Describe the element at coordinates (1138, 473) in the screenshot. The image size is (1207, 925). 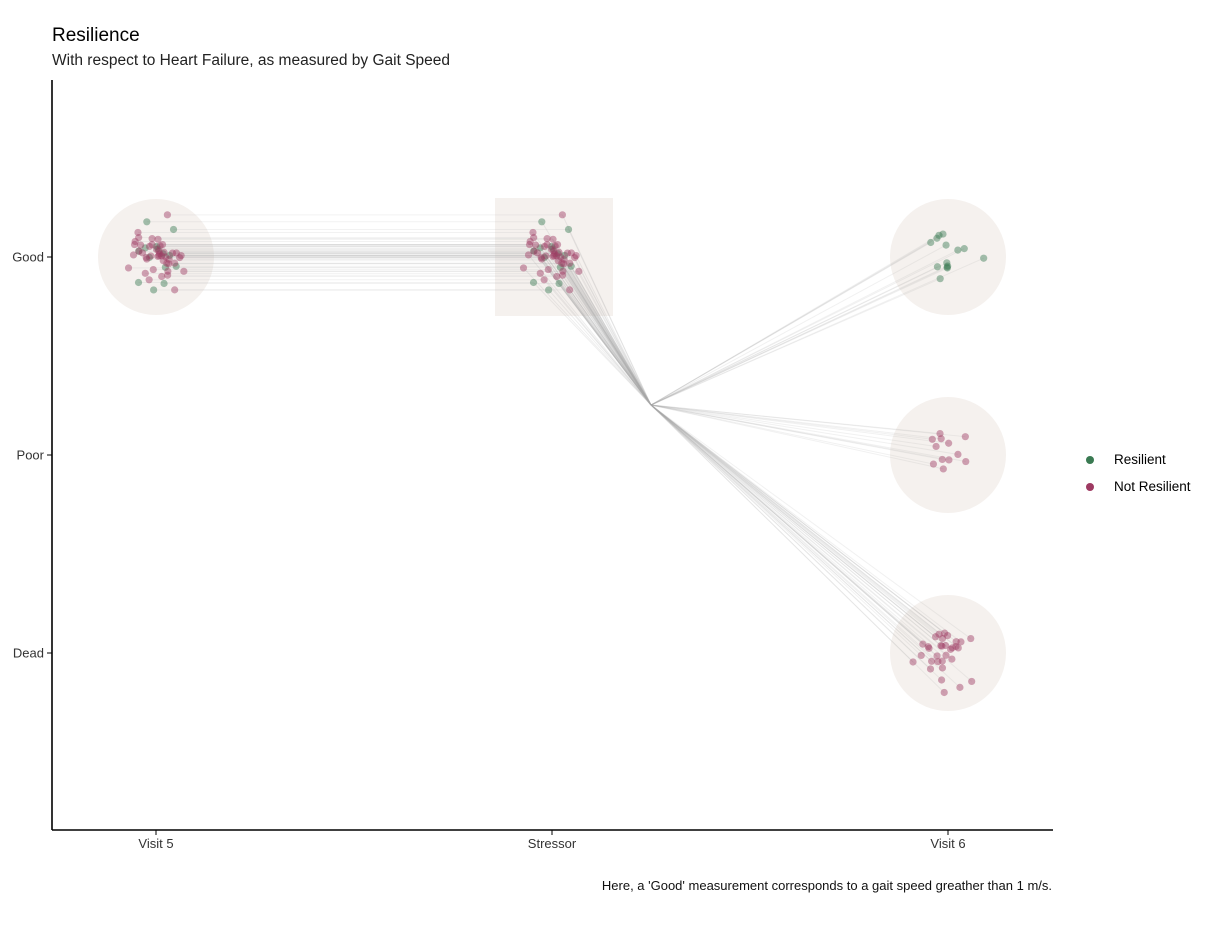
I see `legend: Resilient Not Resilient` at that location.